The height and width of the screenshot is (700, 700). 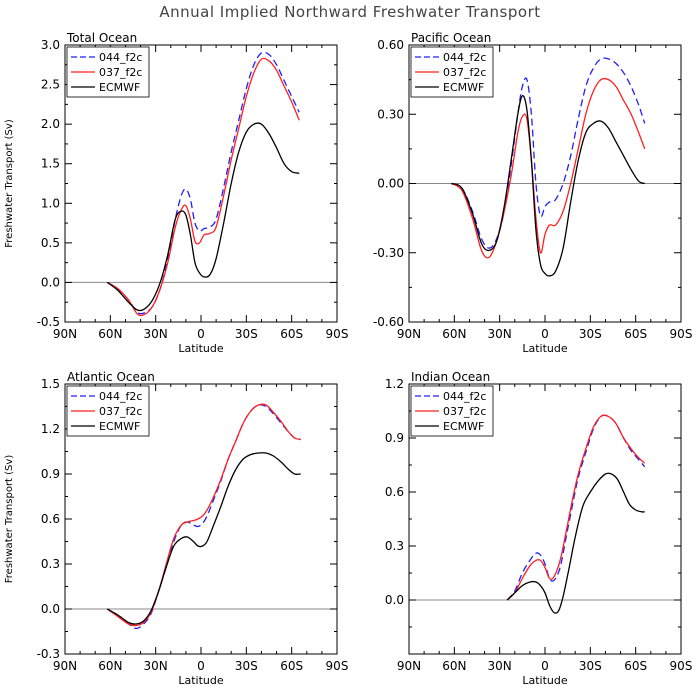 What do you see at coordinates (48, 654) in the screenshot?
I see `y-tick-label: -0.3` at bounding box center [48, 654].